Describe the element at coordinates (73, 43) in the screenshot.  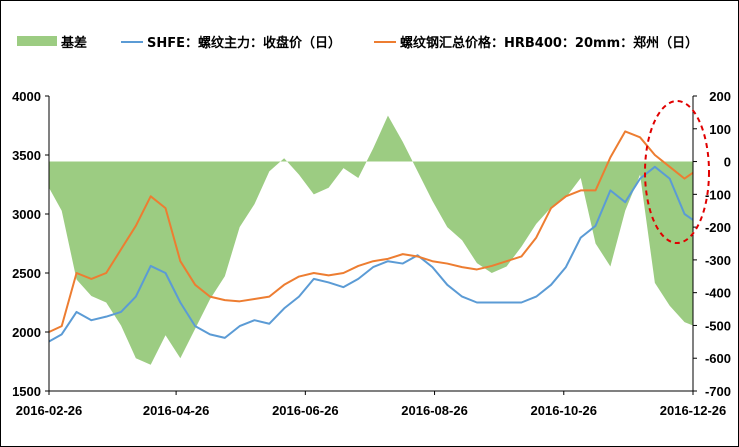
I see `legend-label: 基差` at that location.